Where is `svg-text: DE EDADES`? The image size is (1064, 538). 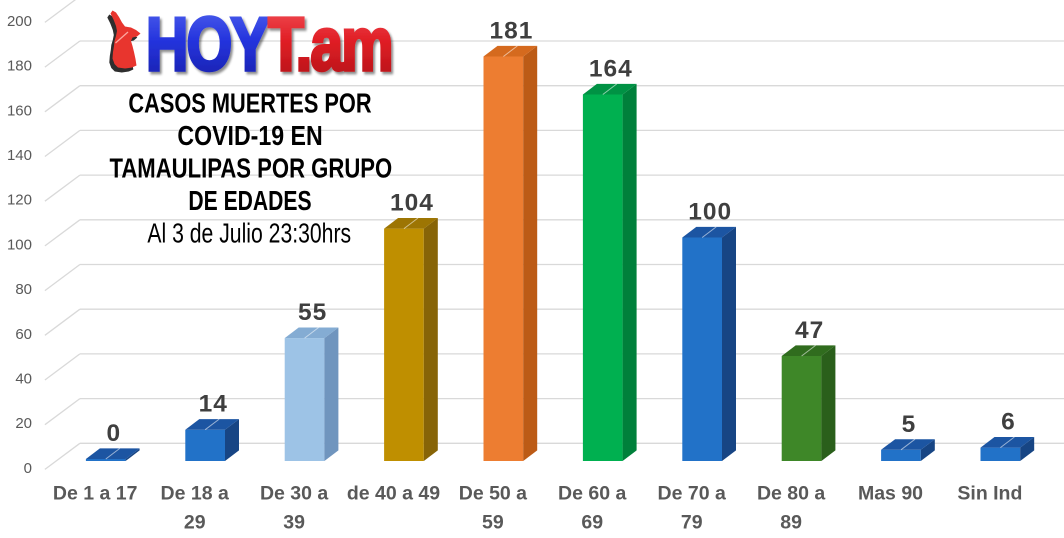 svg-text: DE EDADES is located at coordinates (249, 200).